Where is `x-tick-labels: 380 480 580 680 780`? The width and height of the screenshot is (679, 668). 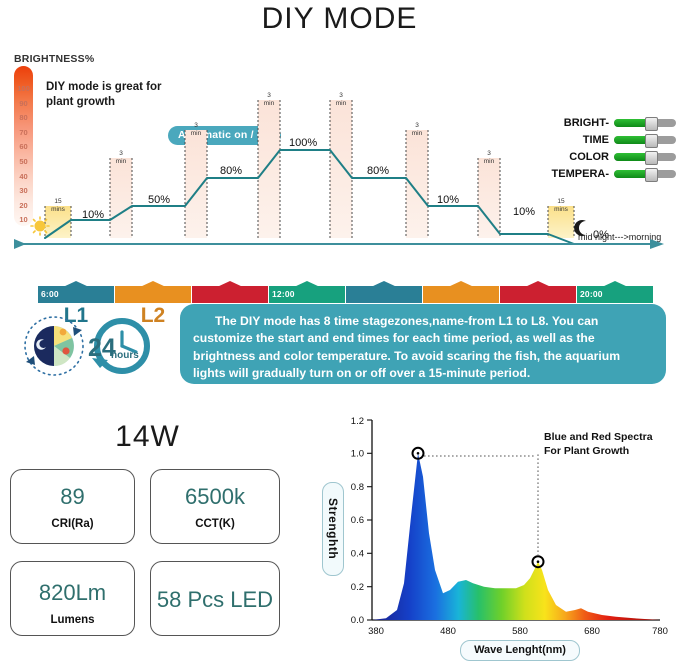
x-tick-labels: 380 480 580 680 780 is located at coordinates (518, 631).